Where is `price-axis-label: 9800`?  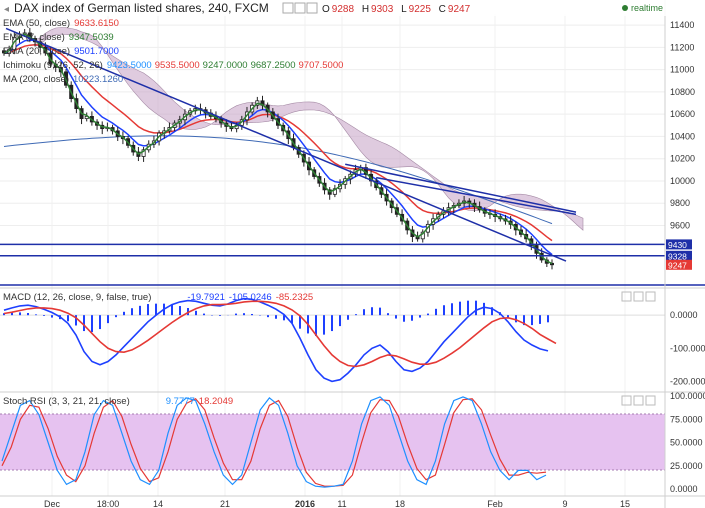 price-axis-label: 9800 is located at coordinates (680, 203).